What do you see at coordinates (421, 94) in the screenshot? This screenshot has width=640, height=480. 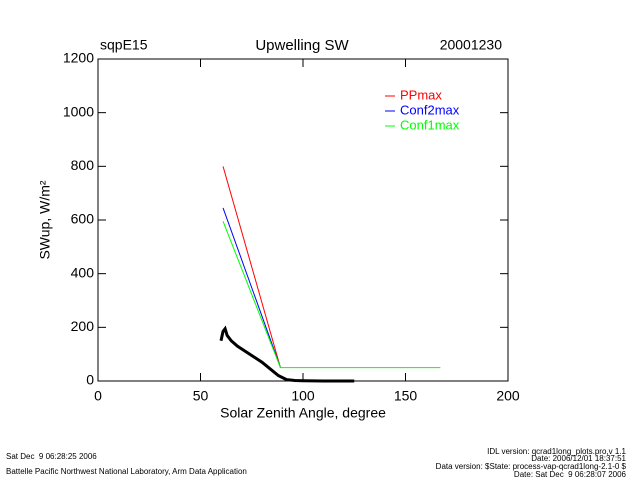 I see `legend-label: PPmax` at bounding box center [421, 94].